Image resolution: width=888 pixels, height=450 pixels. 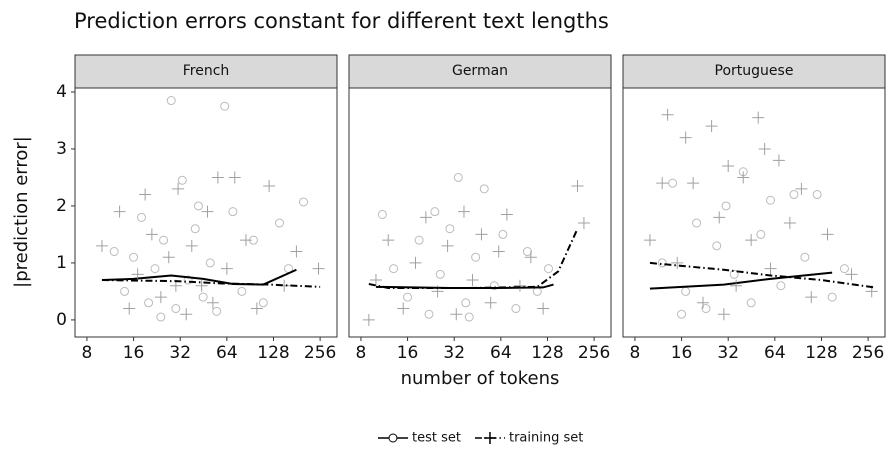 I want to click on y-tick-label: 2, so click(x=61, y=206).